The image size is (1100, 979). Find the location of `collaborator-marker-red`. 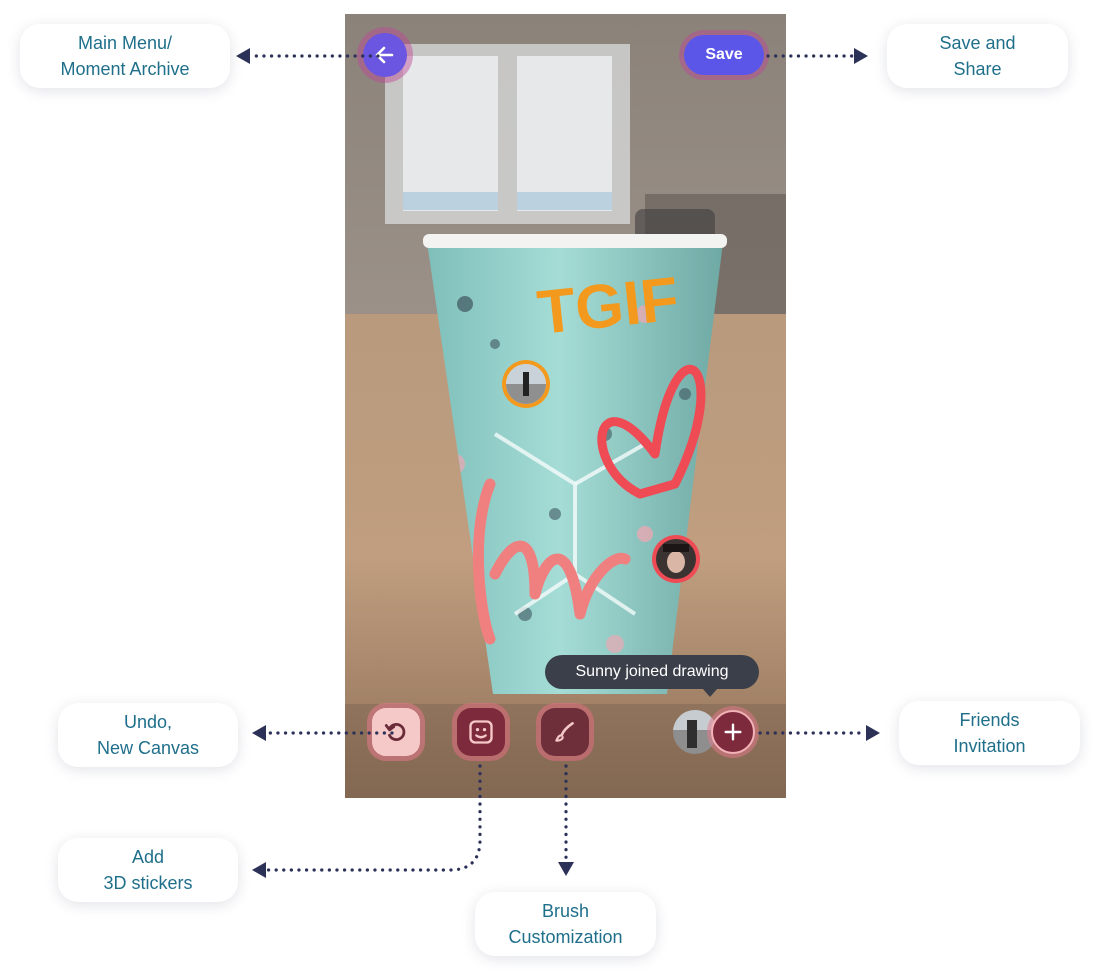

collaborator-marker-red is located at coordinates (676, 559).